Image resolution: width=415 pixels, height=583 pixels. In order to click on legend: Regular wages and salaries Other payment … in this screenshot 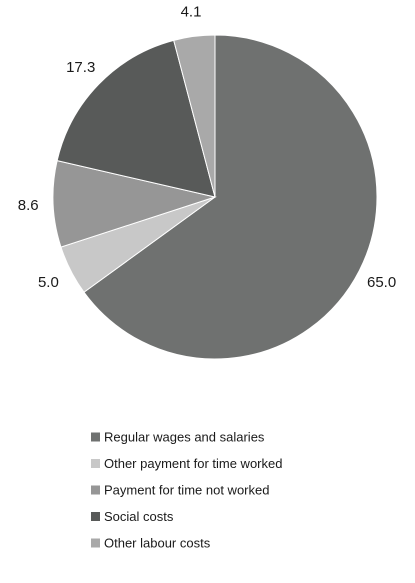, I will do `click(186, 490)`.